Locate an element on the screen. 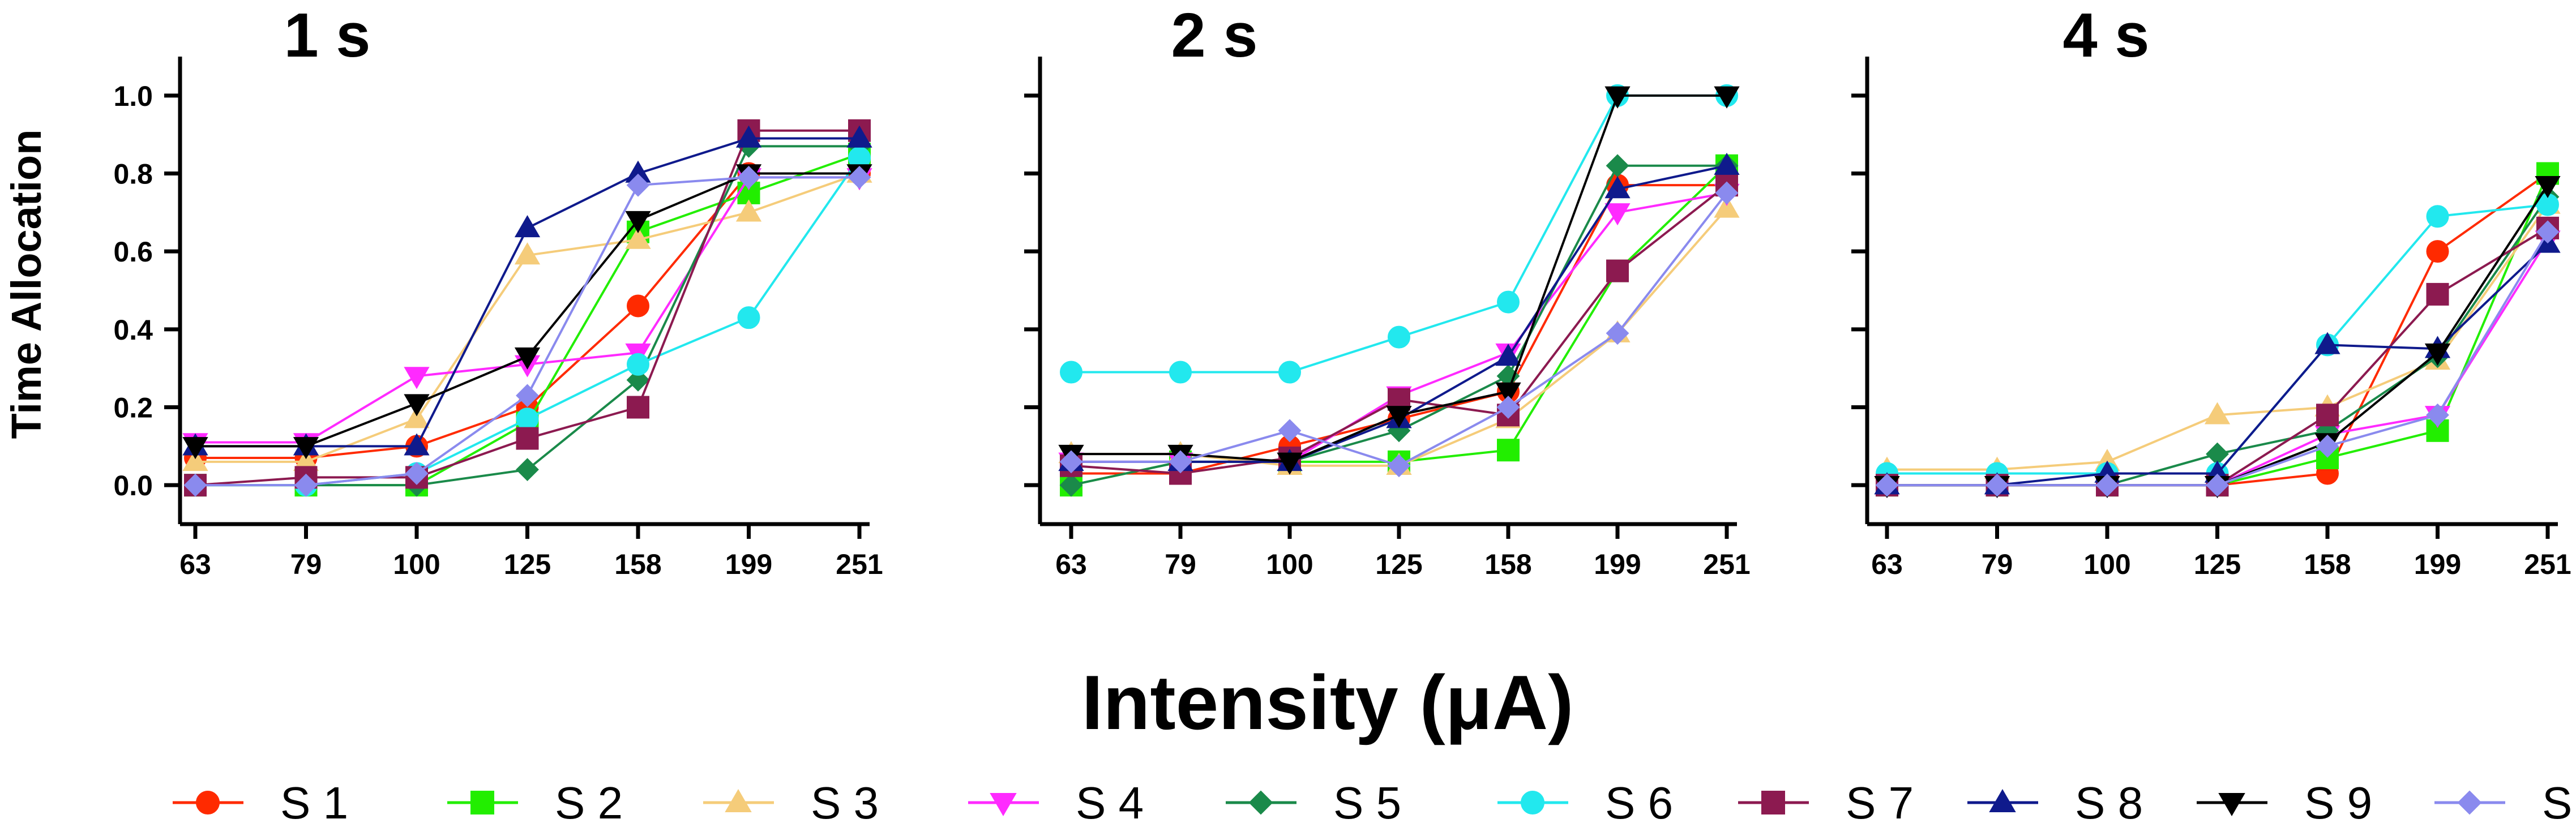 The width and height of the screenshot is (2576, 836). legend-item-s10: S 10 is located at coordinates (2505, 803).